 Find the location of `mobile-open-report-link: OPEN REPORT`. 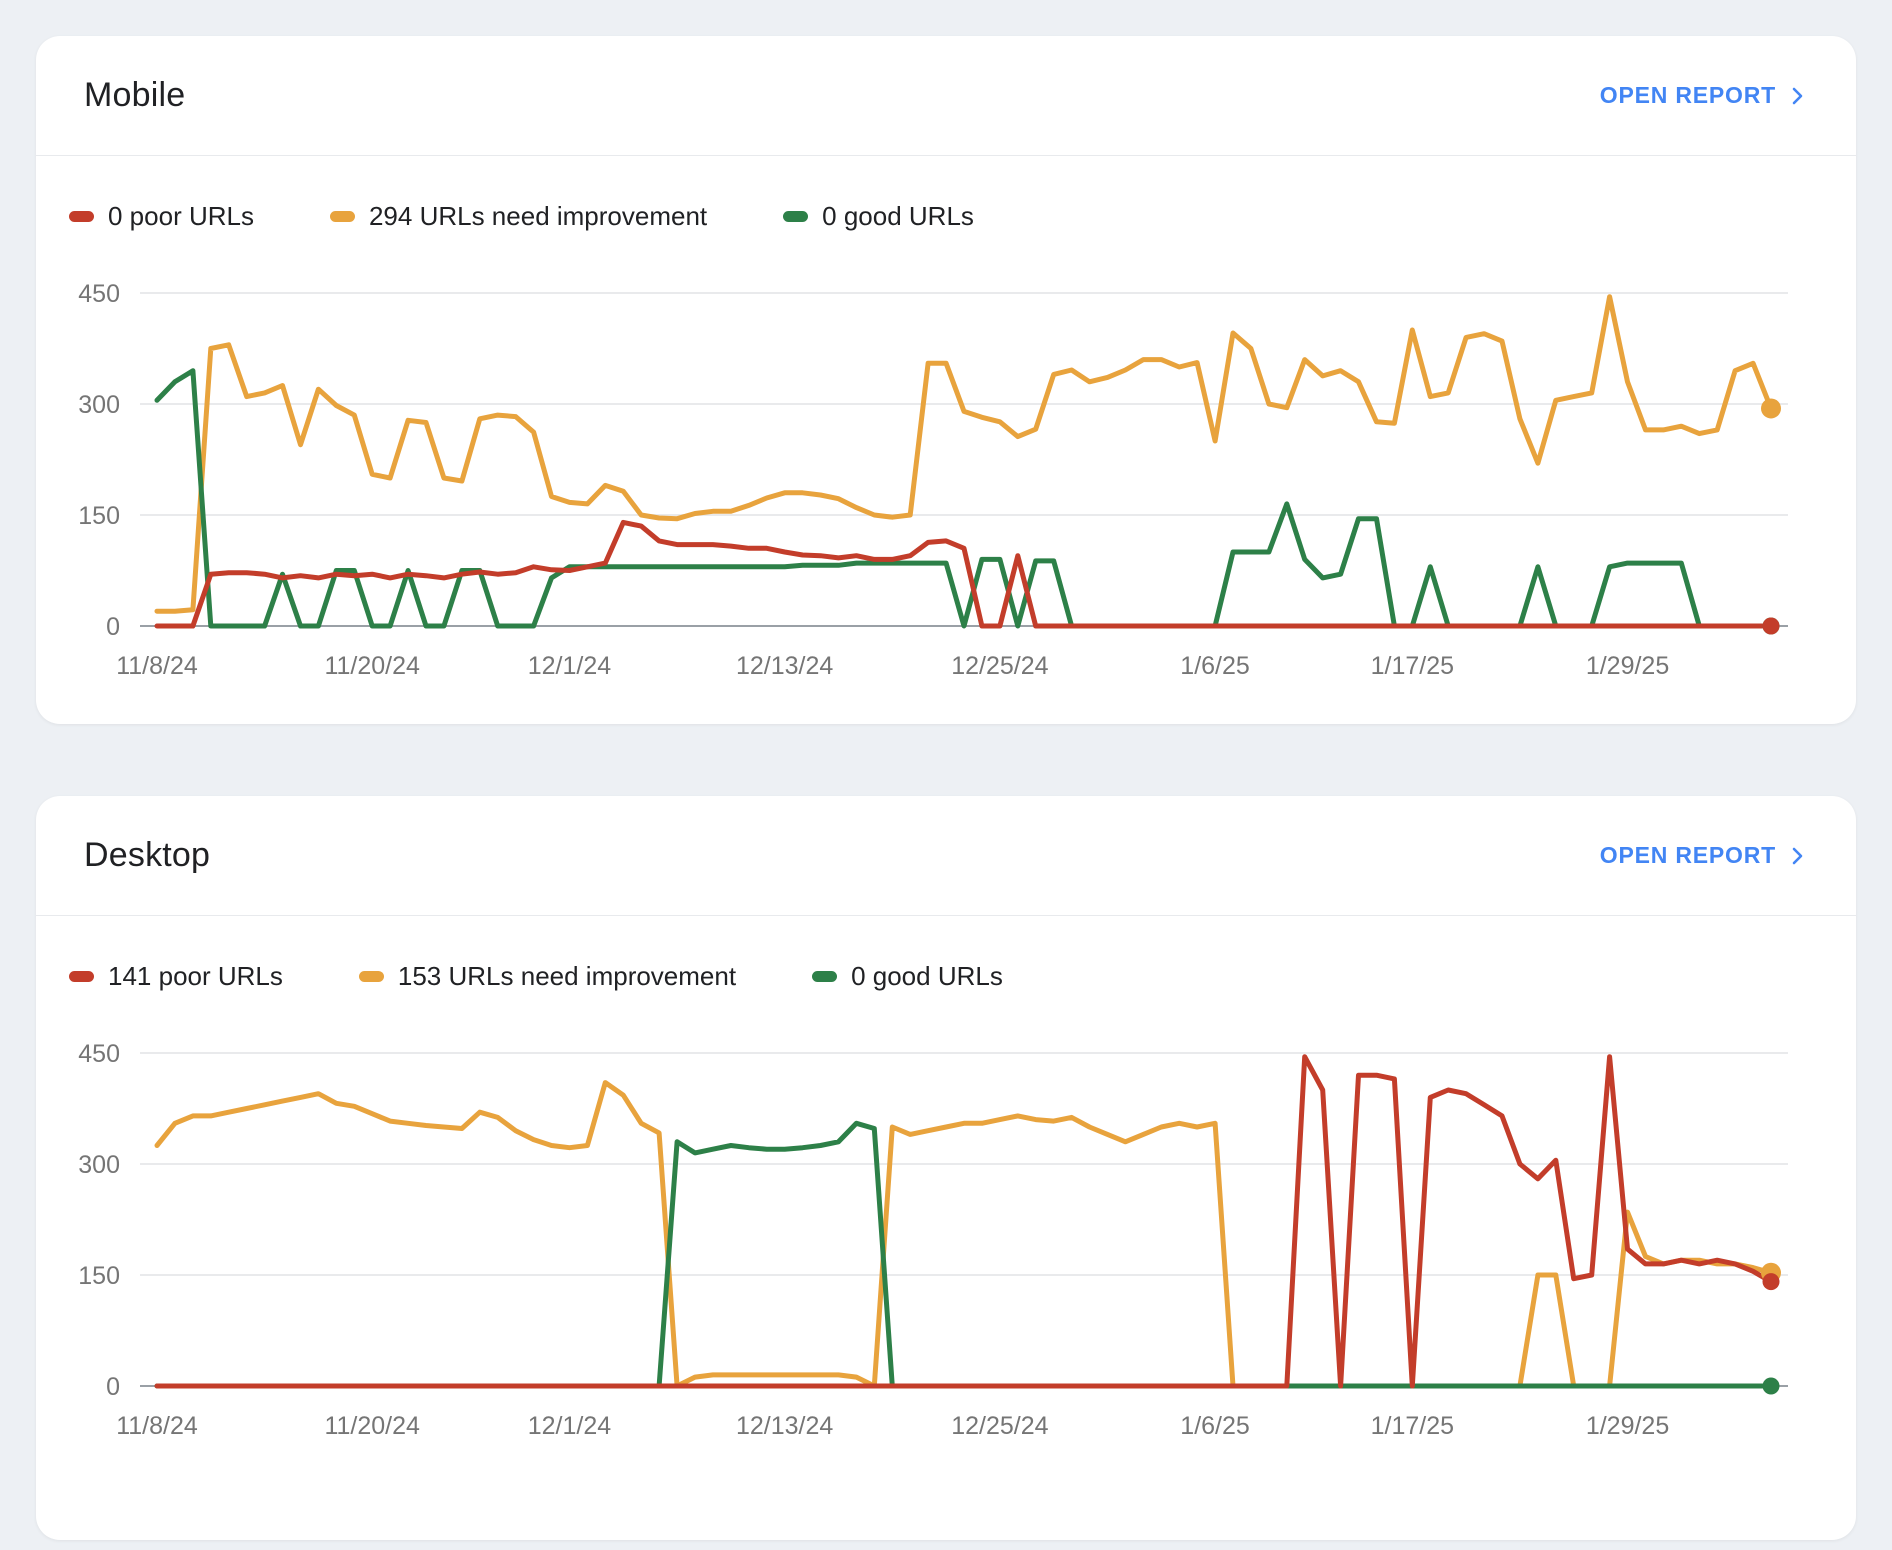

mobile-open-report-link: OPEN REPORT is located at coordinates (1704, 95).